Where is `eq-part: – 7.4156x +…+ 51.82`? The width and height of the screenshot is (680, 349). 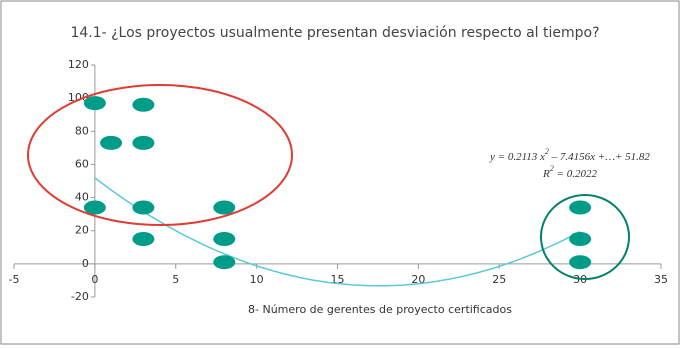
eq-part: – 7.4156x +…+ 51.82 is located at coordinates (600, 157).